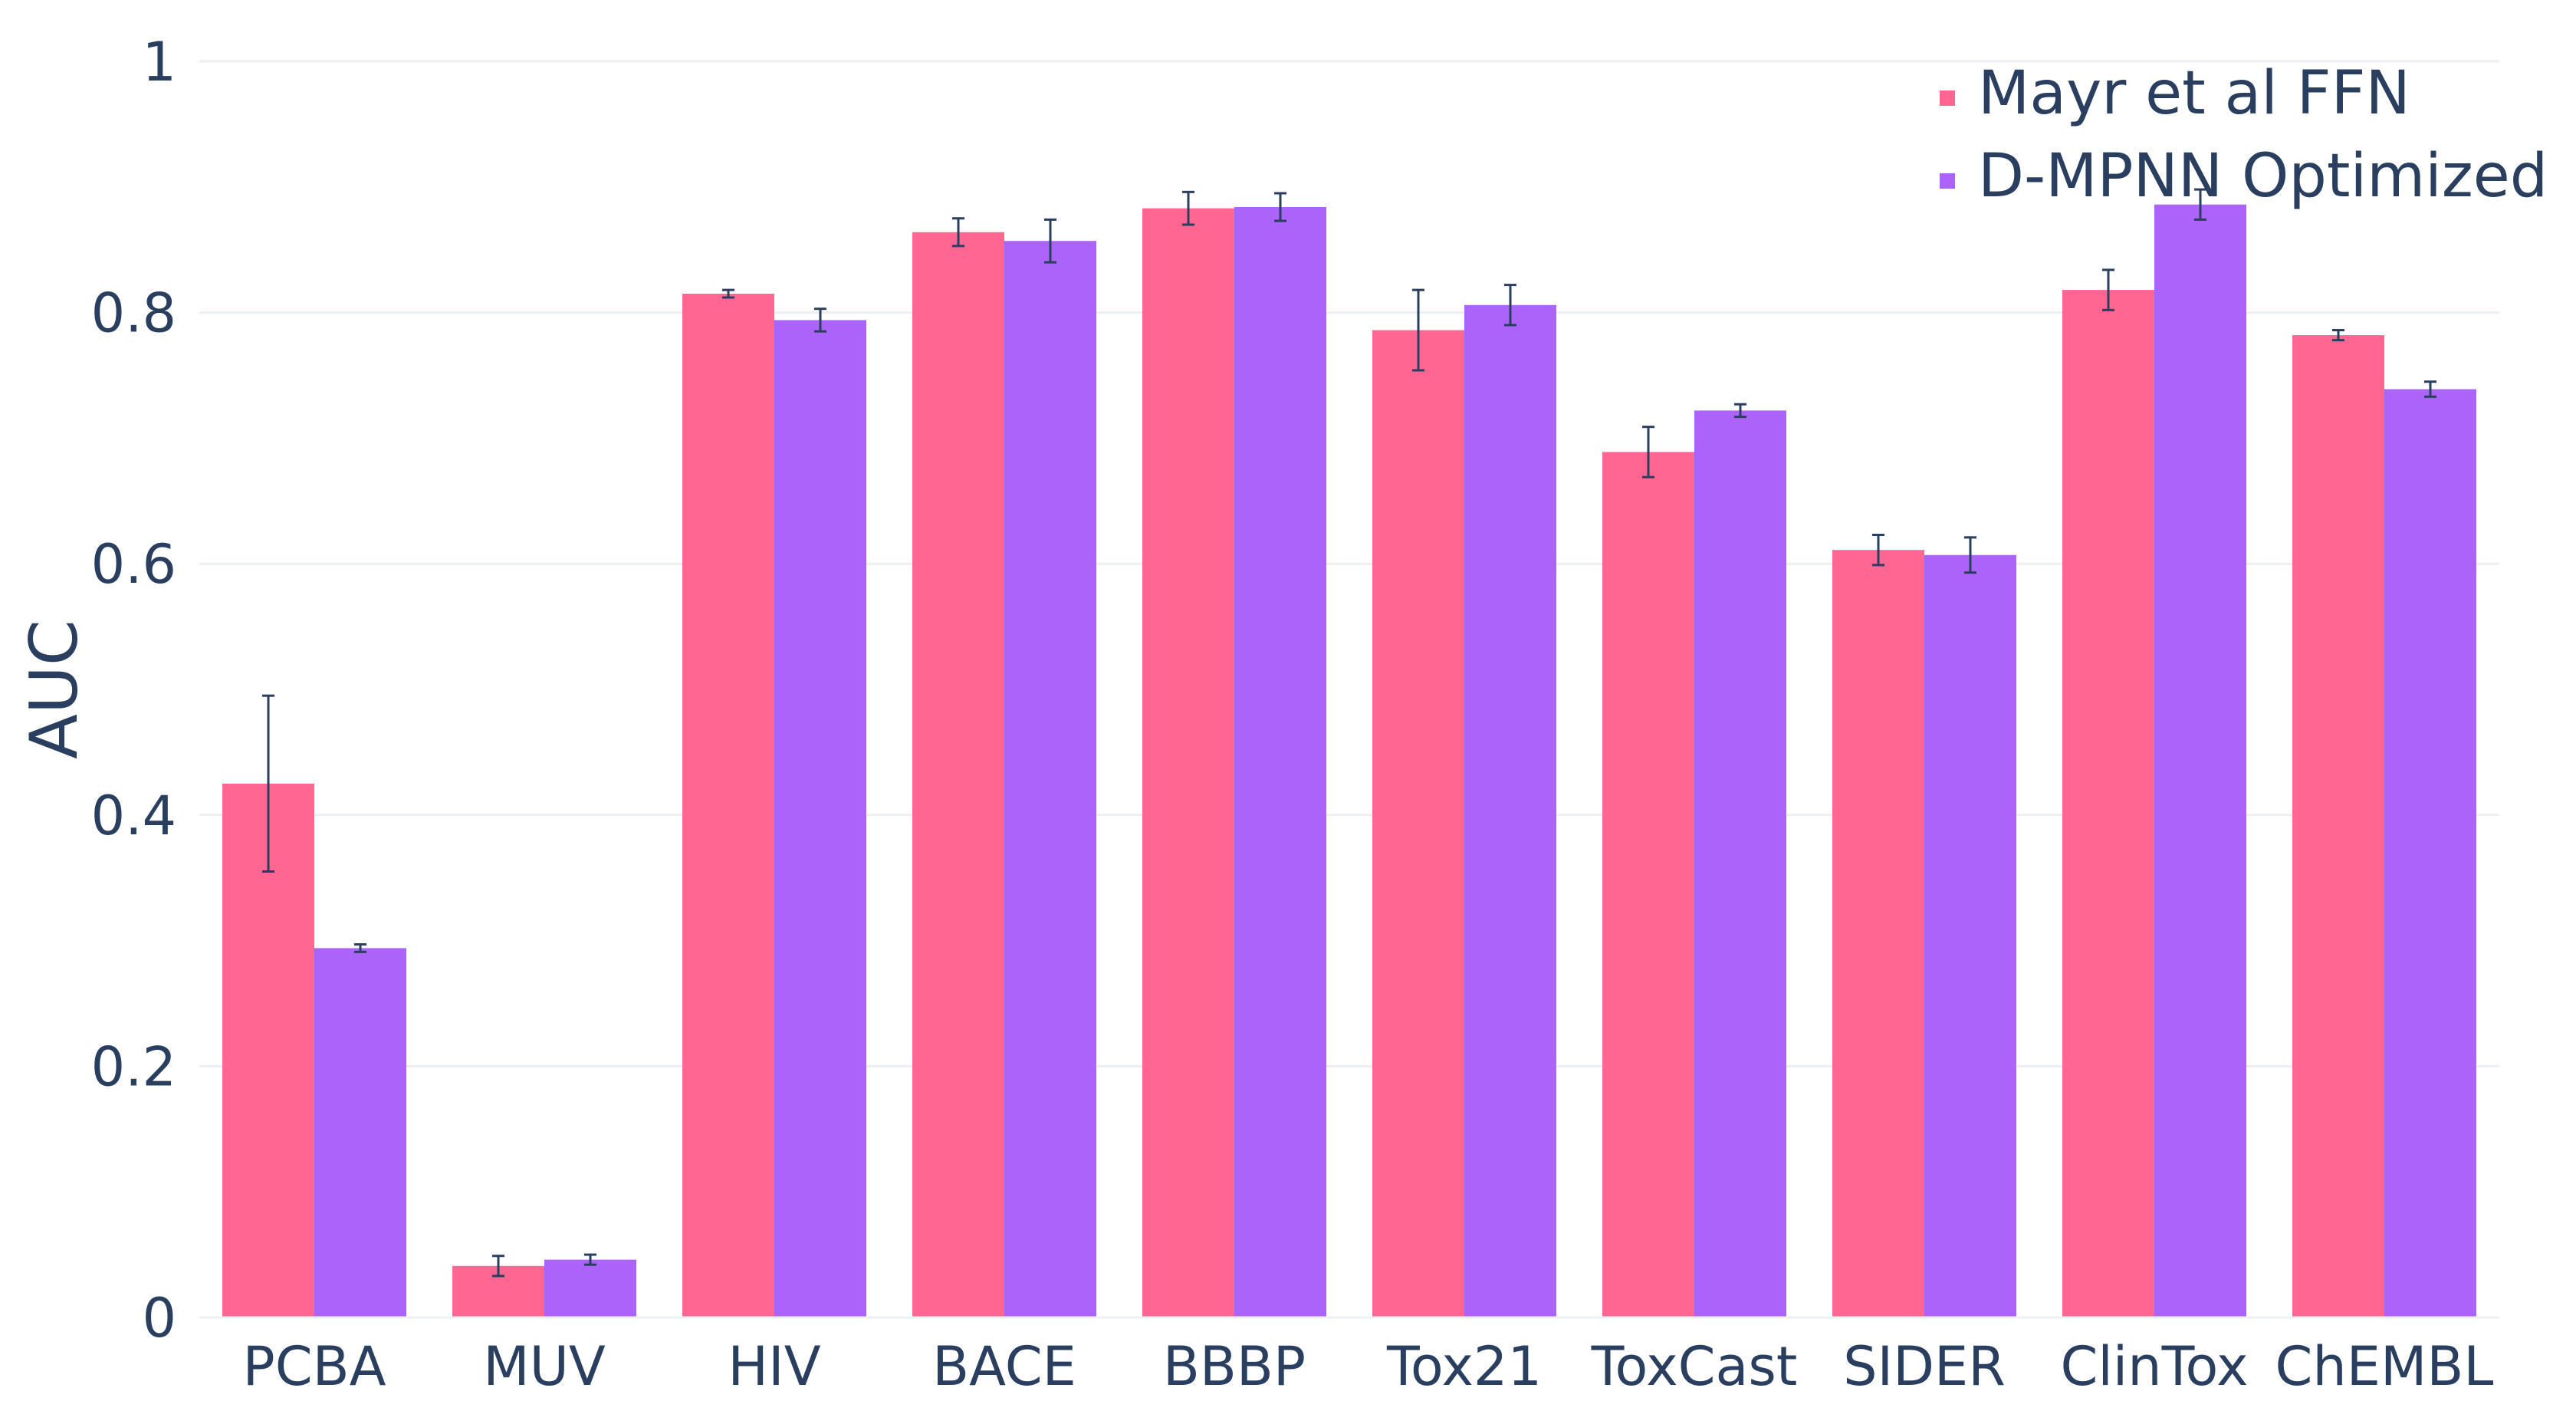 The height and width of the screenshot is (1411, 2576). I want to click on bar-toxcast-d-mpnn-optimized, so click(1740, 864).